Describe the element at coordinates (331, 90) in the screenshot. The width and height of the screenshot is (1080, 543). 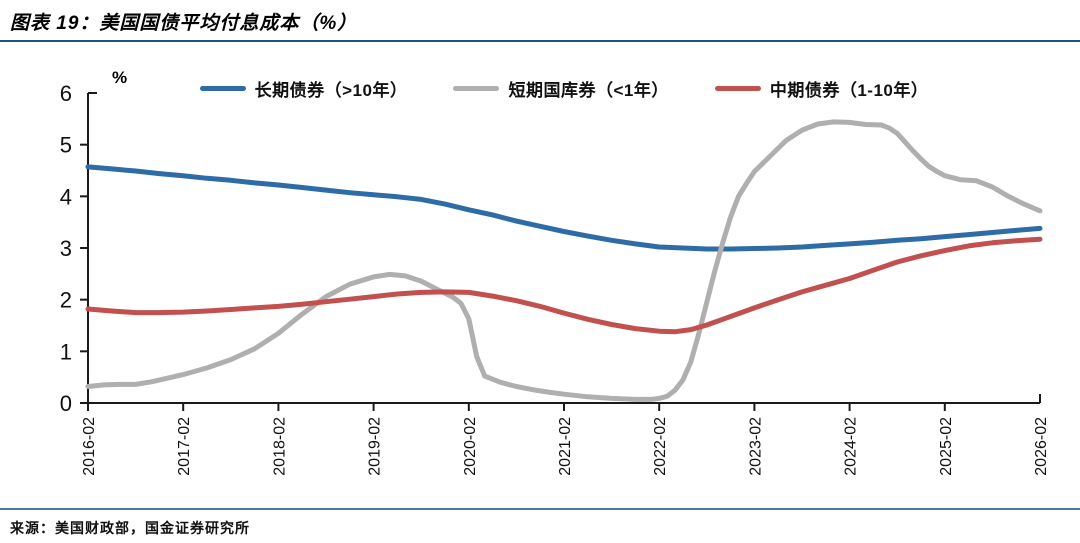
I see `legend-label-long-term: 长期债券（>10年）` at that location.